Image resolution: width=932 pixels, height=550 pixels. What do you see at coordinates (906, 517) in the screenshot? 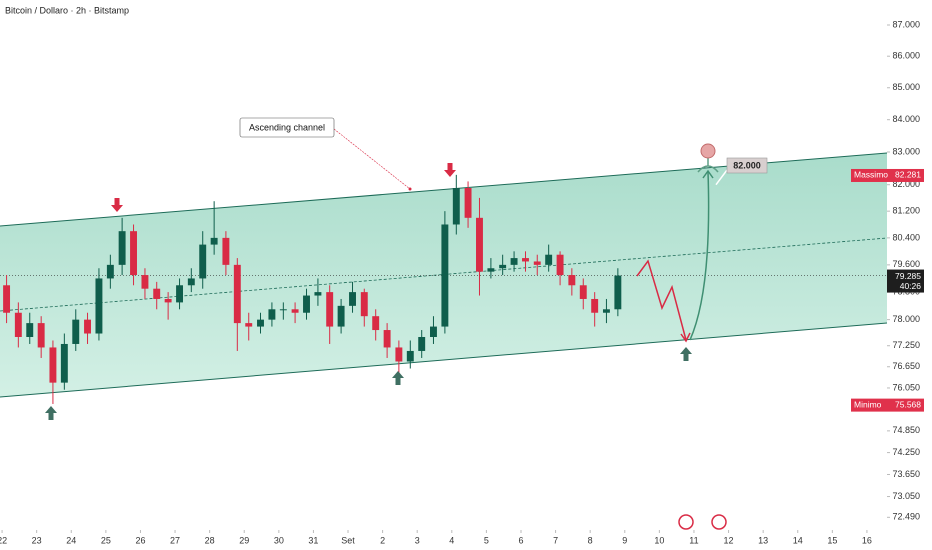
I see `y-tick-label: 72.490` at bounding box center [906, 517].